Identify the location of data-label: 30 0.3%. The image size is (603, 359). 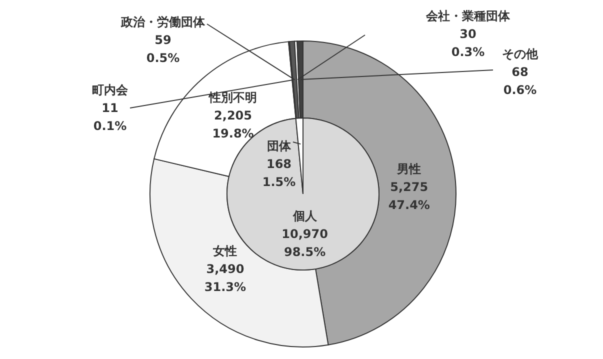
(468, 43).